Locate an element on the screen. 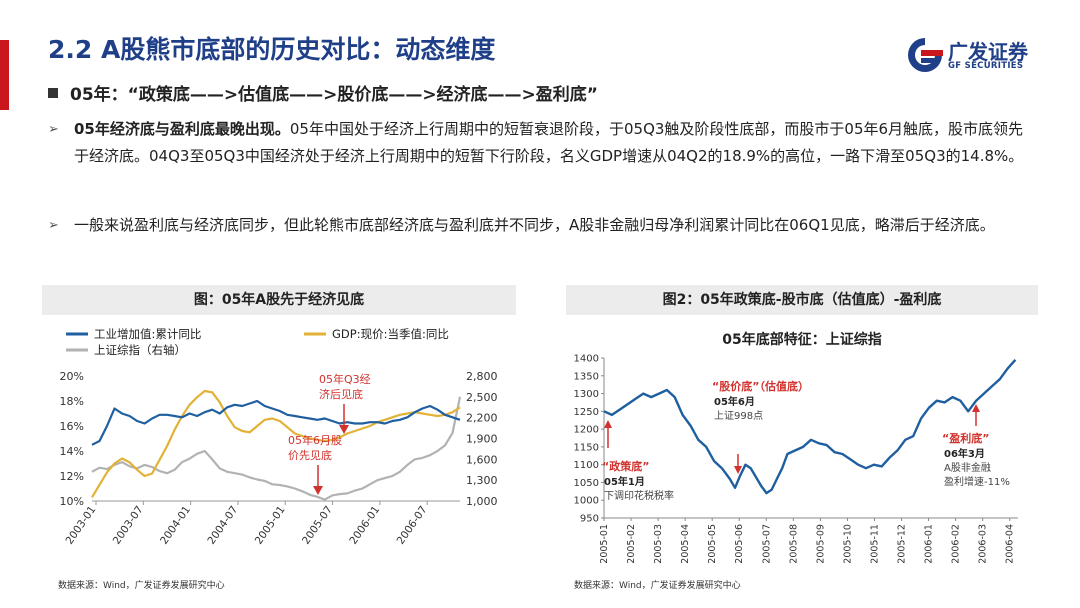 This screenshot has width=1080, height=608. y-right-tick-label: 2,800 is located at coordinates (482, 376).